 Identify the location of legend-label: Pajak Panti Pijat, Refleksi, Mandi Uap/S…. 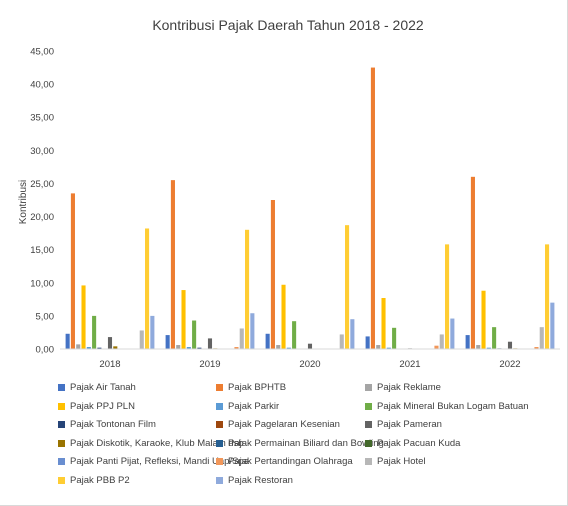
(160, 461).